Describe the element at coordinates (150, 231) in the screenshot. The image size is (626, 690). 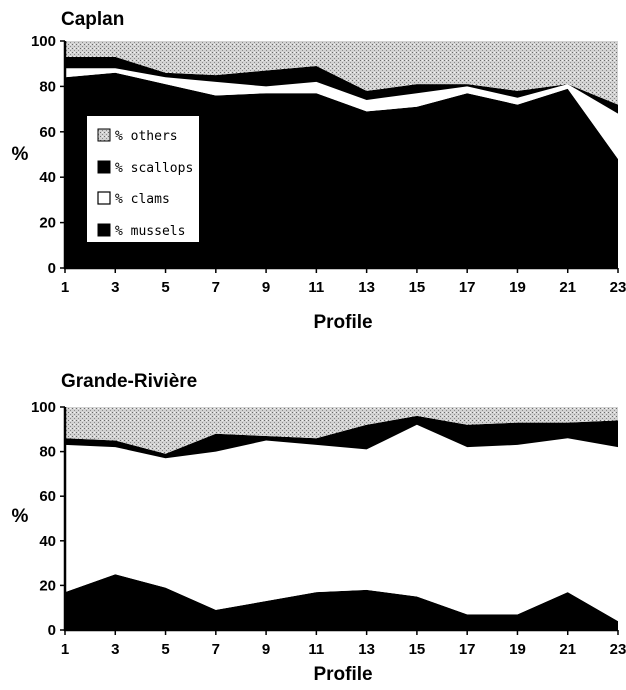
I see `legend-label-mussels: % mussels` at that location.